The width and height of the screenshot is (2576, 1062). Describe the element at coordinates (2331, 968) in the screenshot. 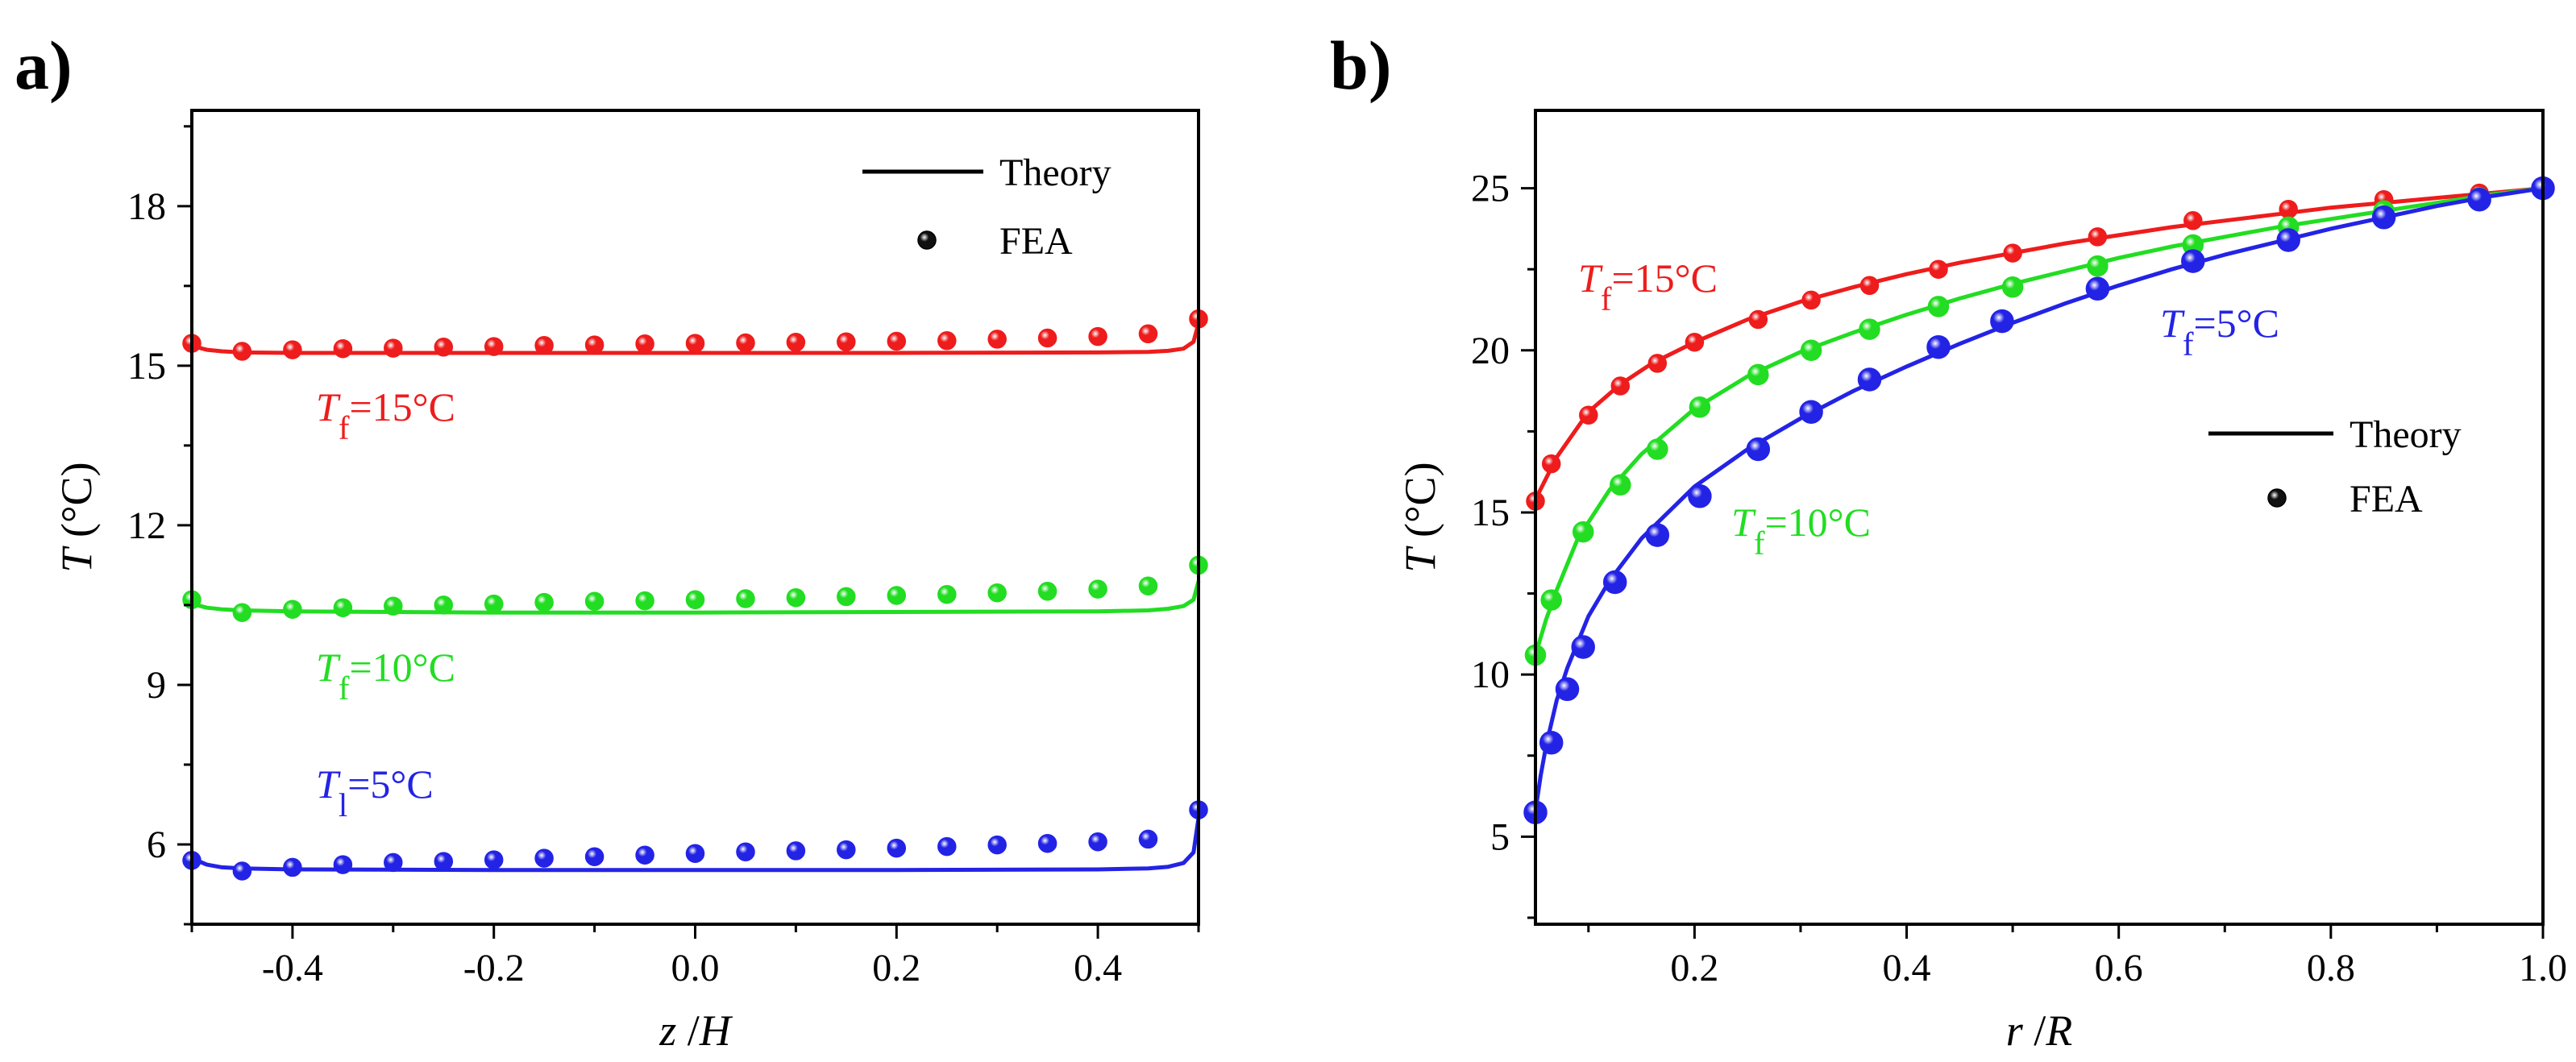

I see `x-tick-label: 0.8` at that location.